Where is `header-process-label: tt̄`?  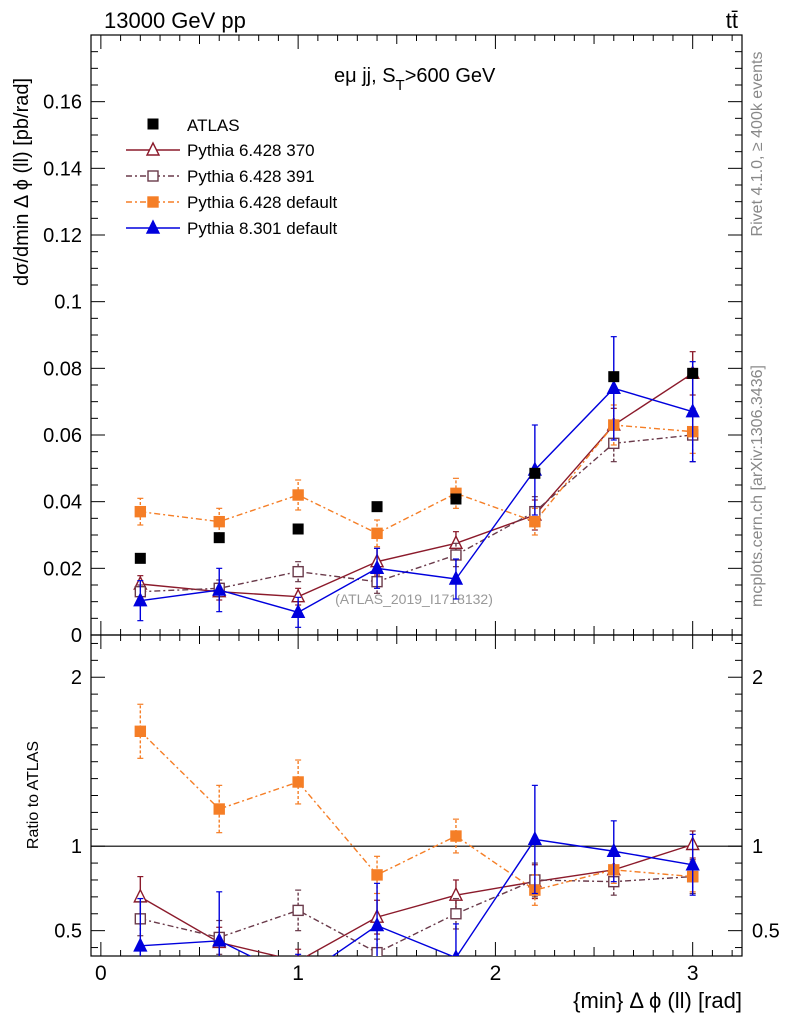 header-process-label: tt̄ is located at coordinates (732, 20).